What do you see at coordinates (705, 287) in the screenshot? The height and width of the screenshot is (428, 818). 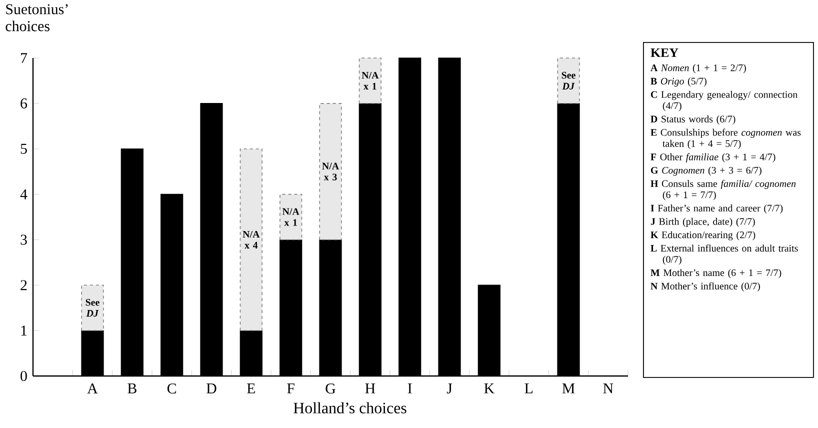 I see `text: N Mother’s influence (0/7)` at bounding box center [705, 287].